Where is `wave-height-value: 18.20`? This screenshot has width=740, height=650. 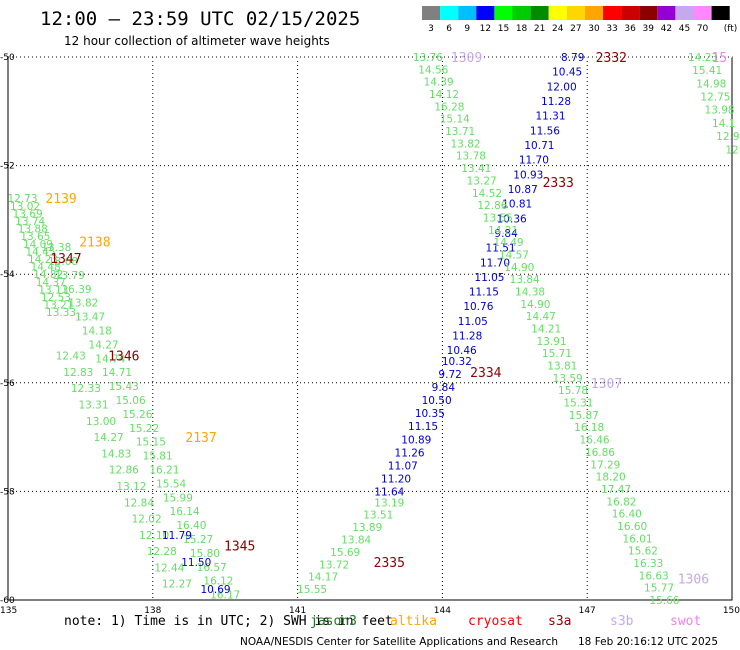
wave-height-value: 18.20 is located at coordinates (611, 478).